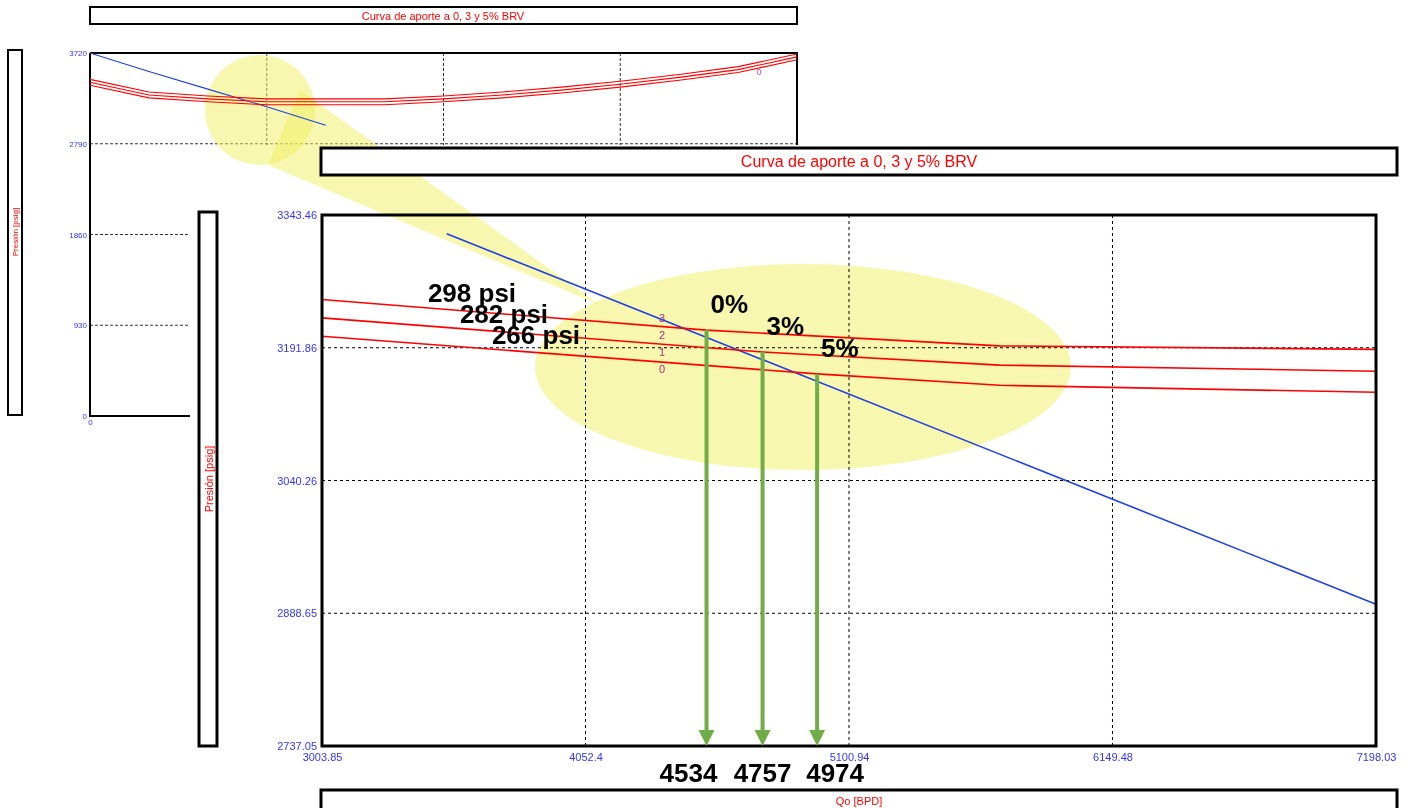  Describe the element at coordinates (785, 326) in the screenshot. I see `annotation: 3%` at that location.